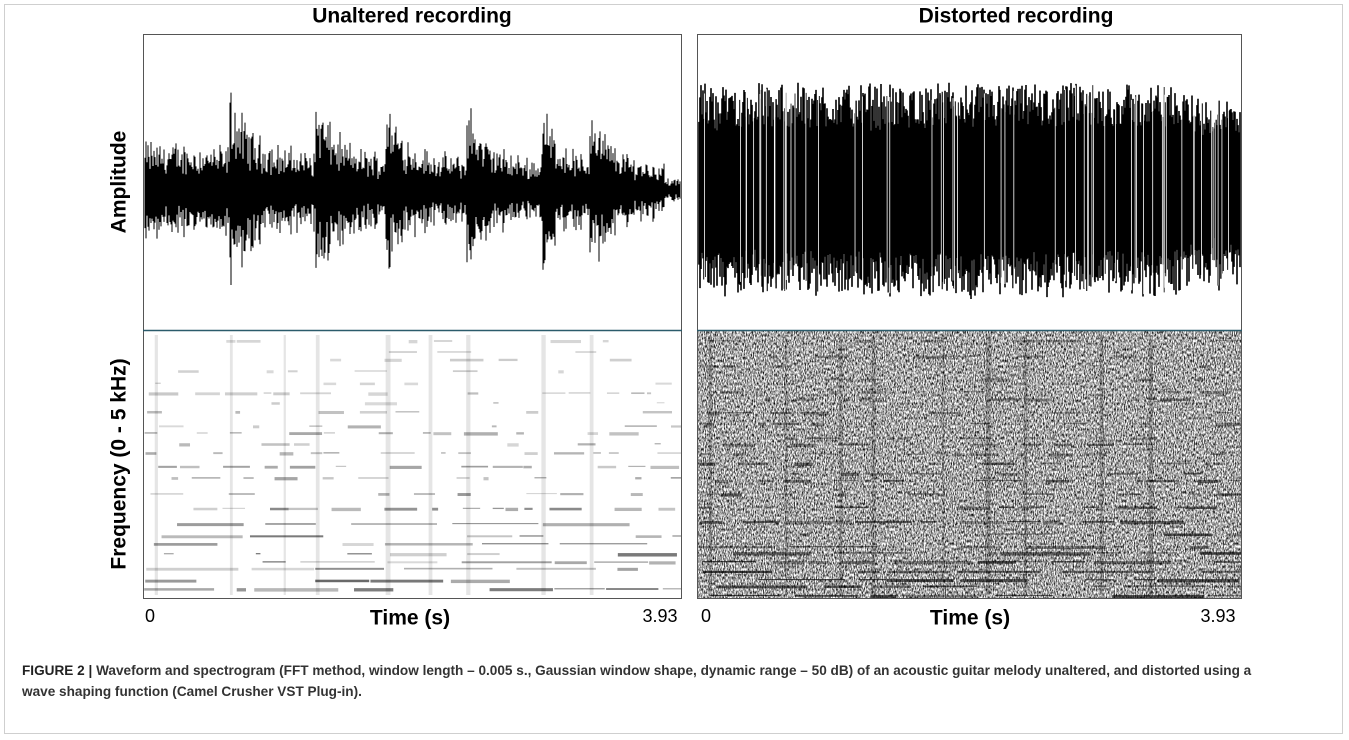 This screenshot has width=1349, height=740. I want to click on spectrogram, so click(969, 465).